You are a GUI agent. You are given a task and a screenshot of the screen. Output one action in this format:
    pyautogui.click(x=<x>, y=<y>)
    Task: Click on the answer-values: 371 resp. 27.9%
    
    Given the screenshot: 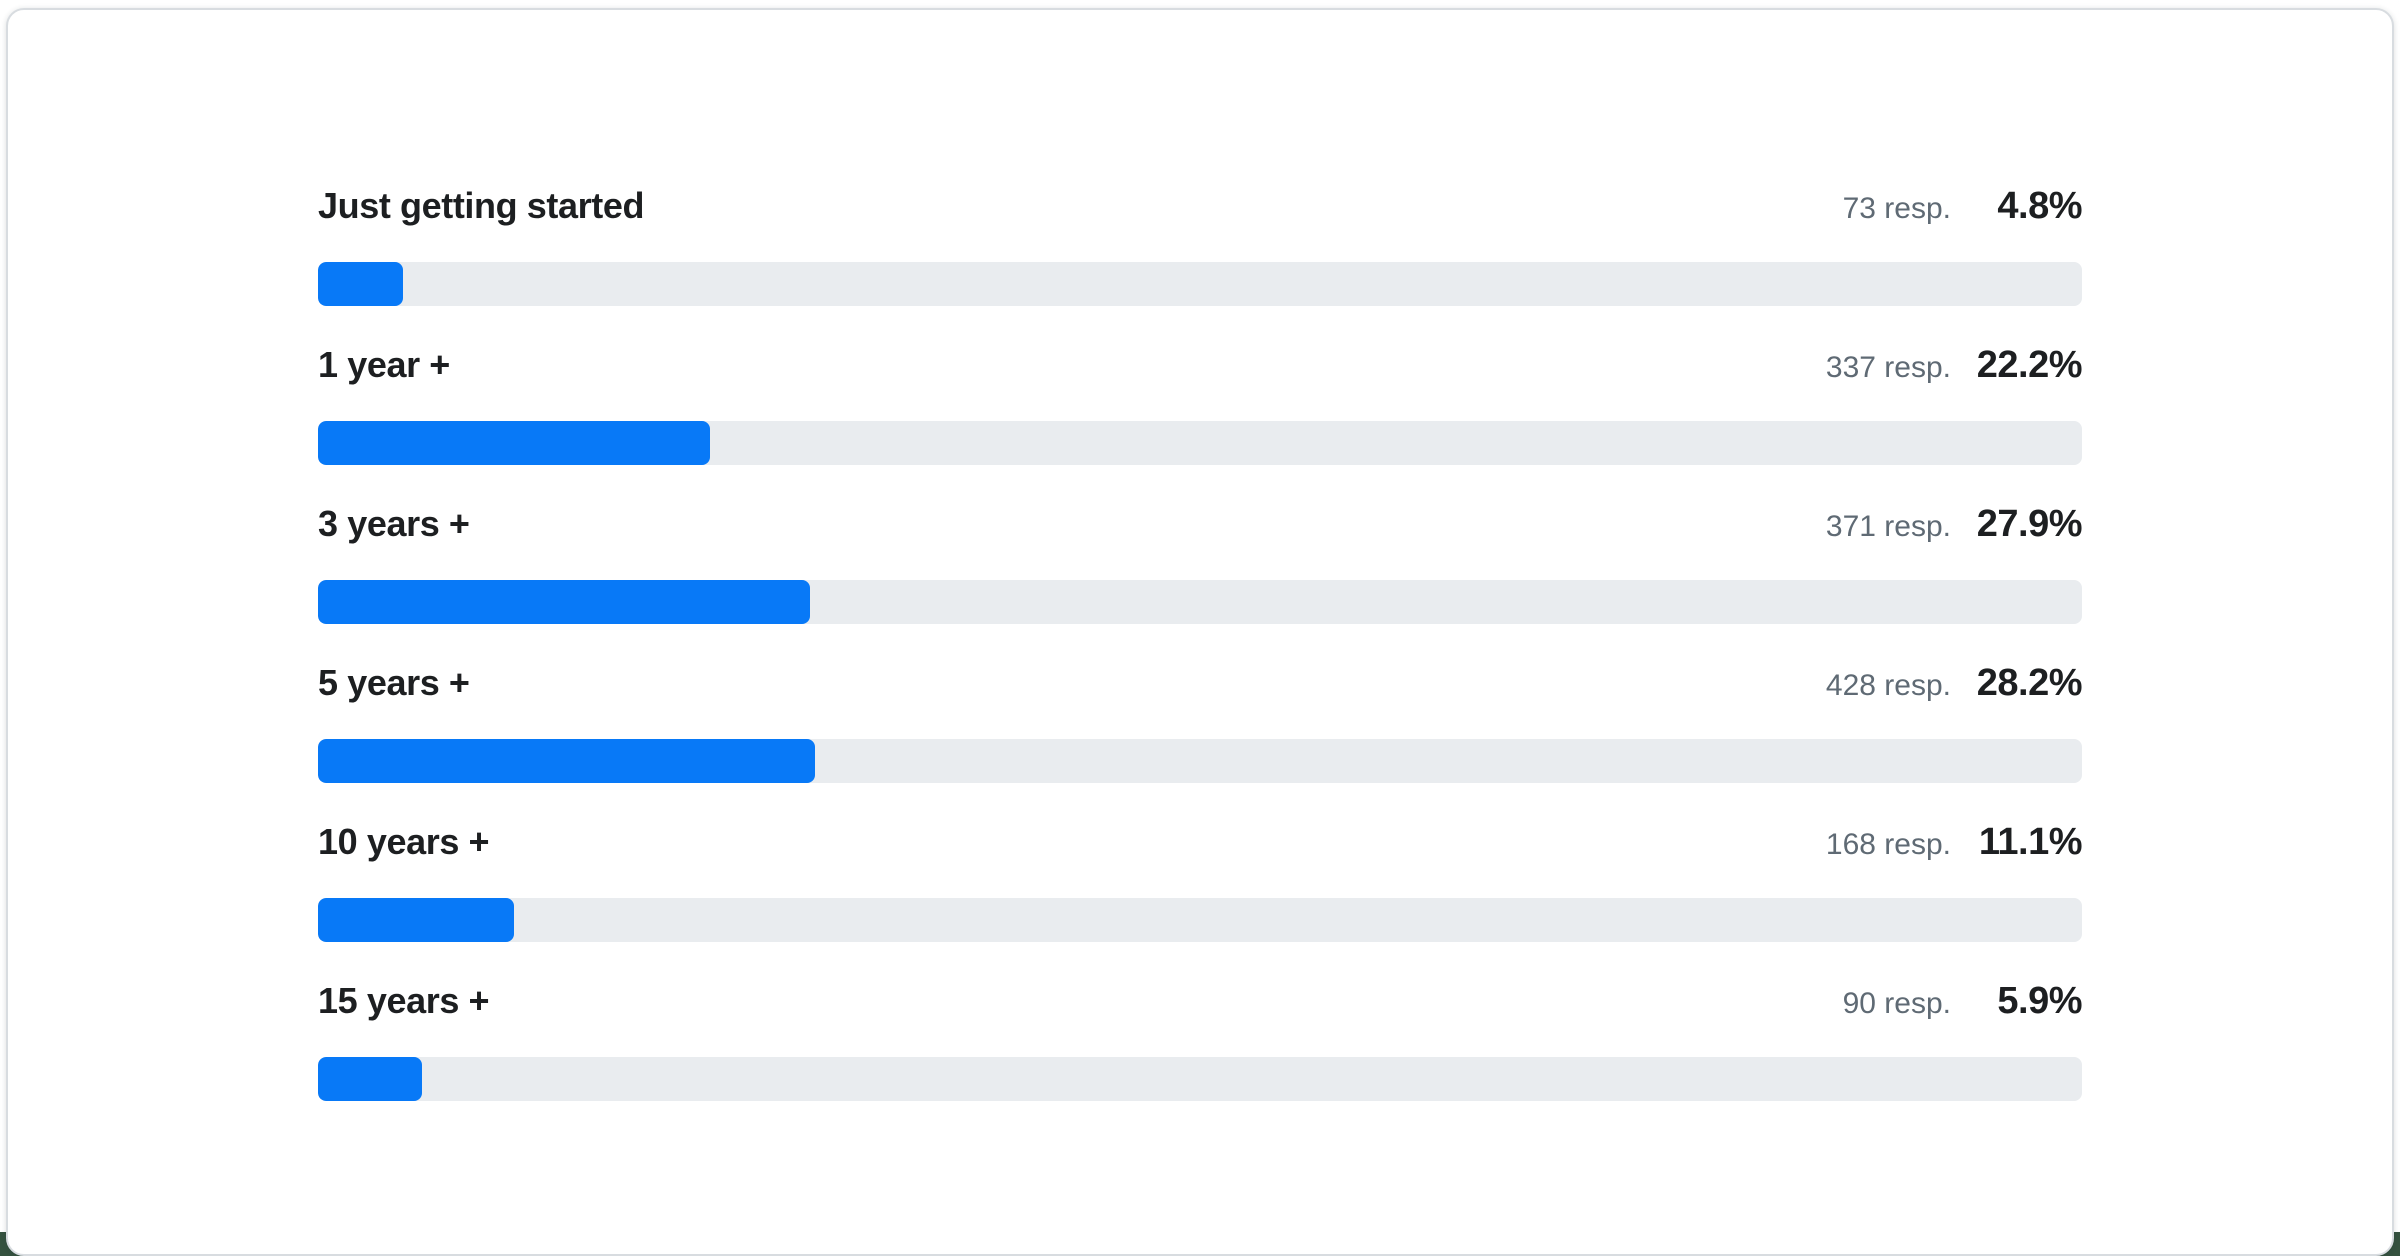 What is the action you would take?
    pyautogui.click(x=1954, y=525)
    